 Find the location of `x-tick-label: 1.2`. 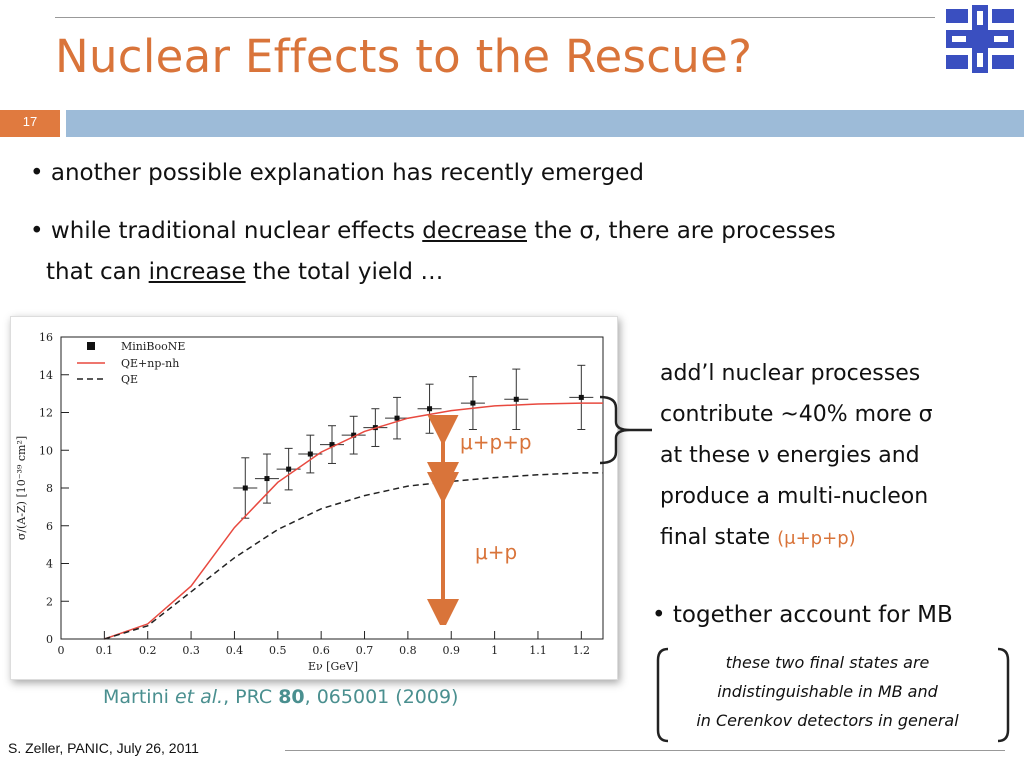

x-tick-label: 1.2 is located at coordinates (582, 650).